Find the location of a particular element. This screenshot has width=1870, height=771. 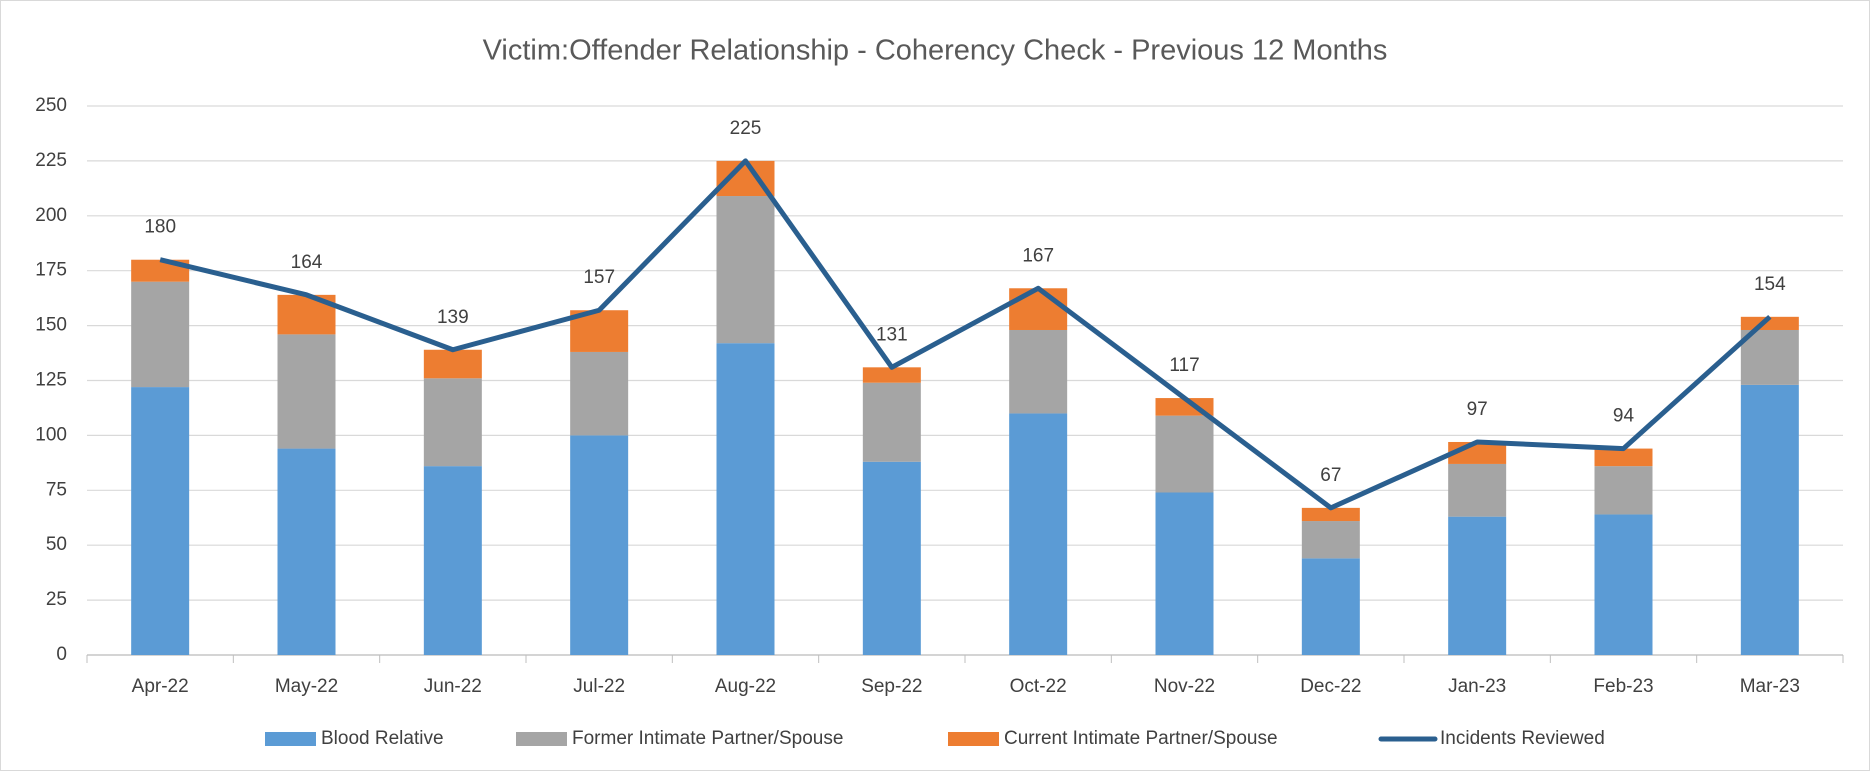

data-label: 94 is located at coordinates (1624, 416).